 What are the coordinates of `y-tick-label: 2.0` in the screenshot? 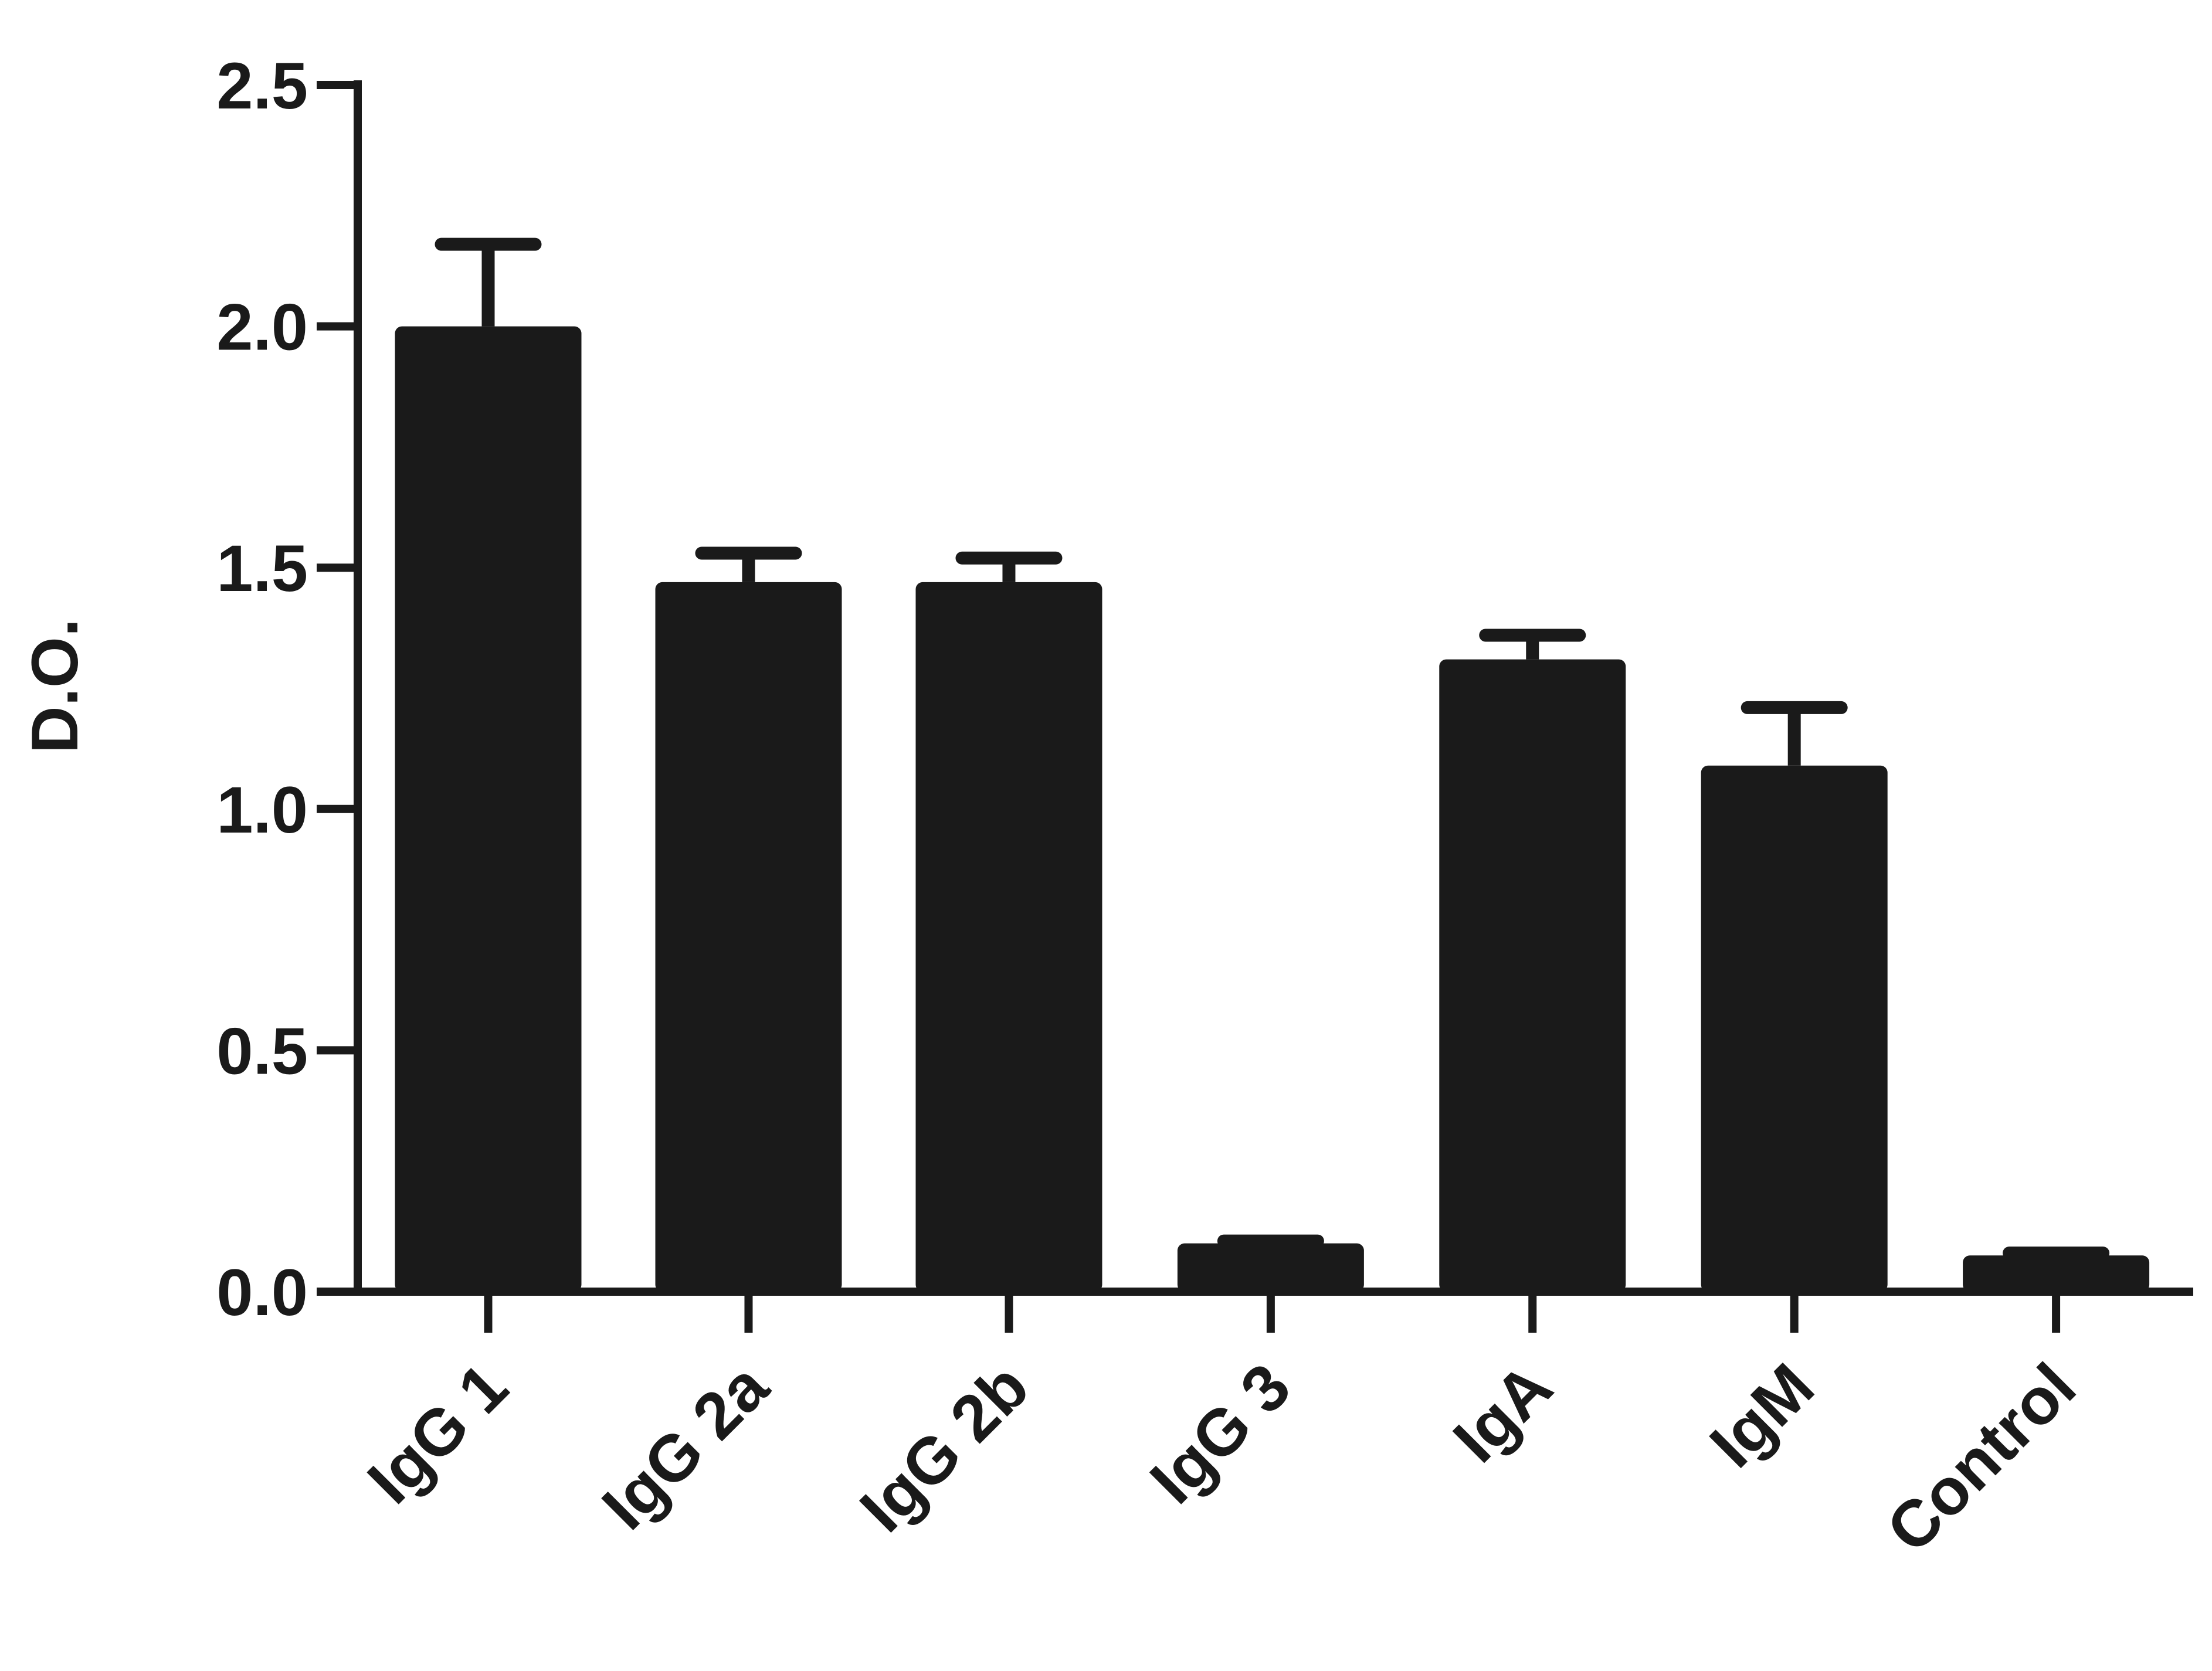 It's located at (262, 328).